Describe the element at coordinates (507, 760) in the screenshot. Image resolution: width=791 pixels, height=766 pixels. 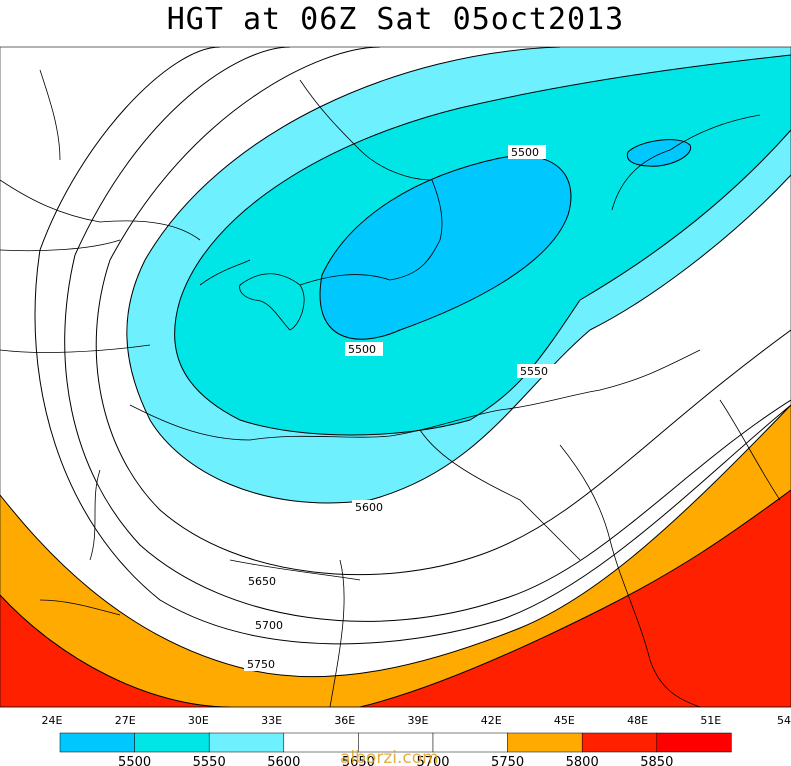
I see `legend-label: 5750` at that location.